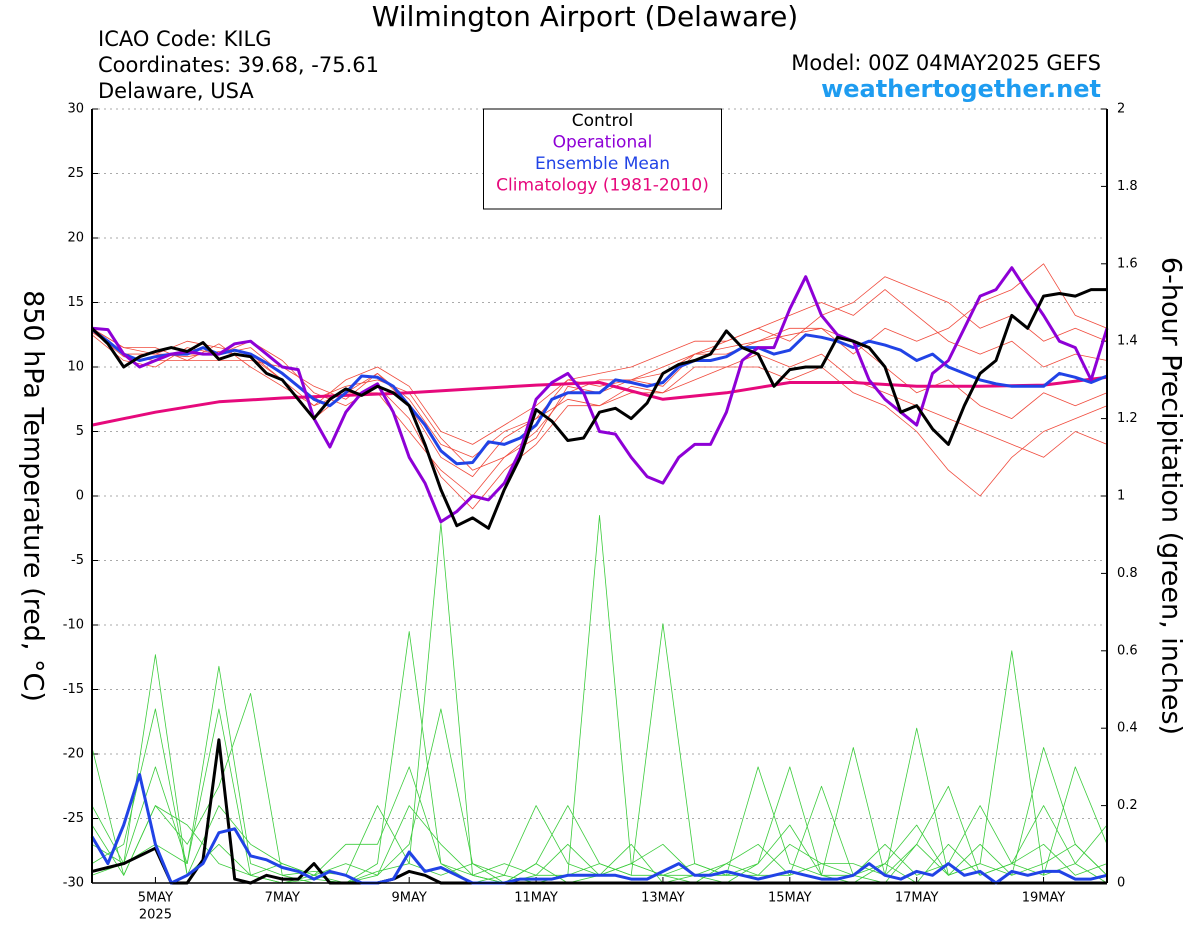 The width and height of the screenshot is (1200, 927). What do you see at coordinates (961, 89) in the screenshot?
I see `source-label: weathertogether.net` at bounding box center [961, 89].